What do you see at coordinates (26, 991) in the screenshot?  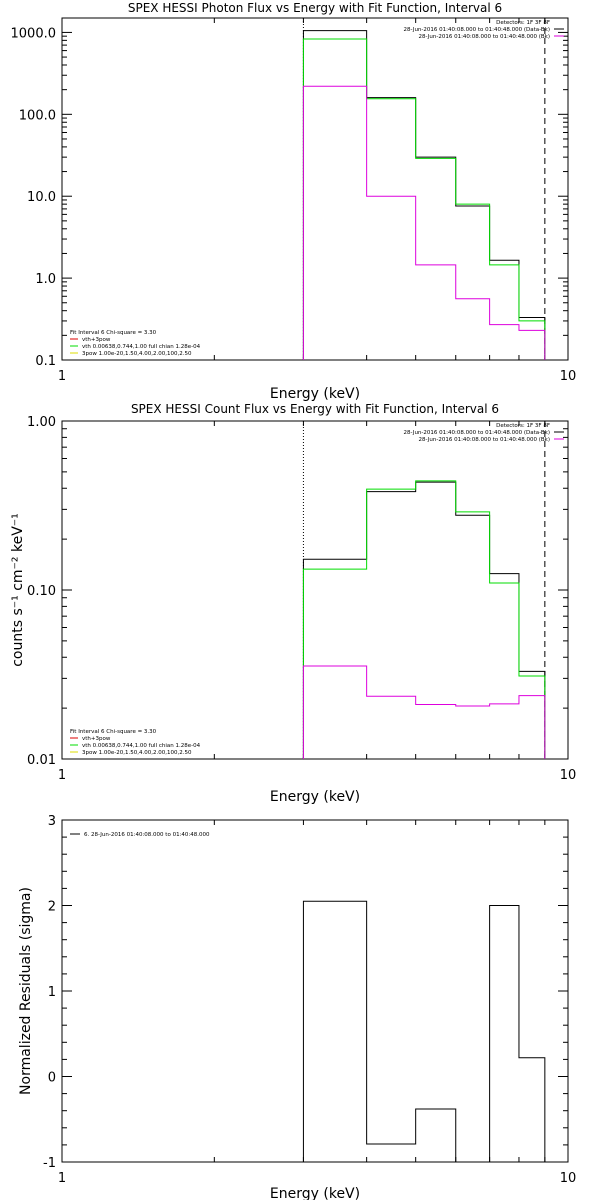 I see `y-axis-label: Normalized Residuals (sigma)` at bounding box center [26, 991].